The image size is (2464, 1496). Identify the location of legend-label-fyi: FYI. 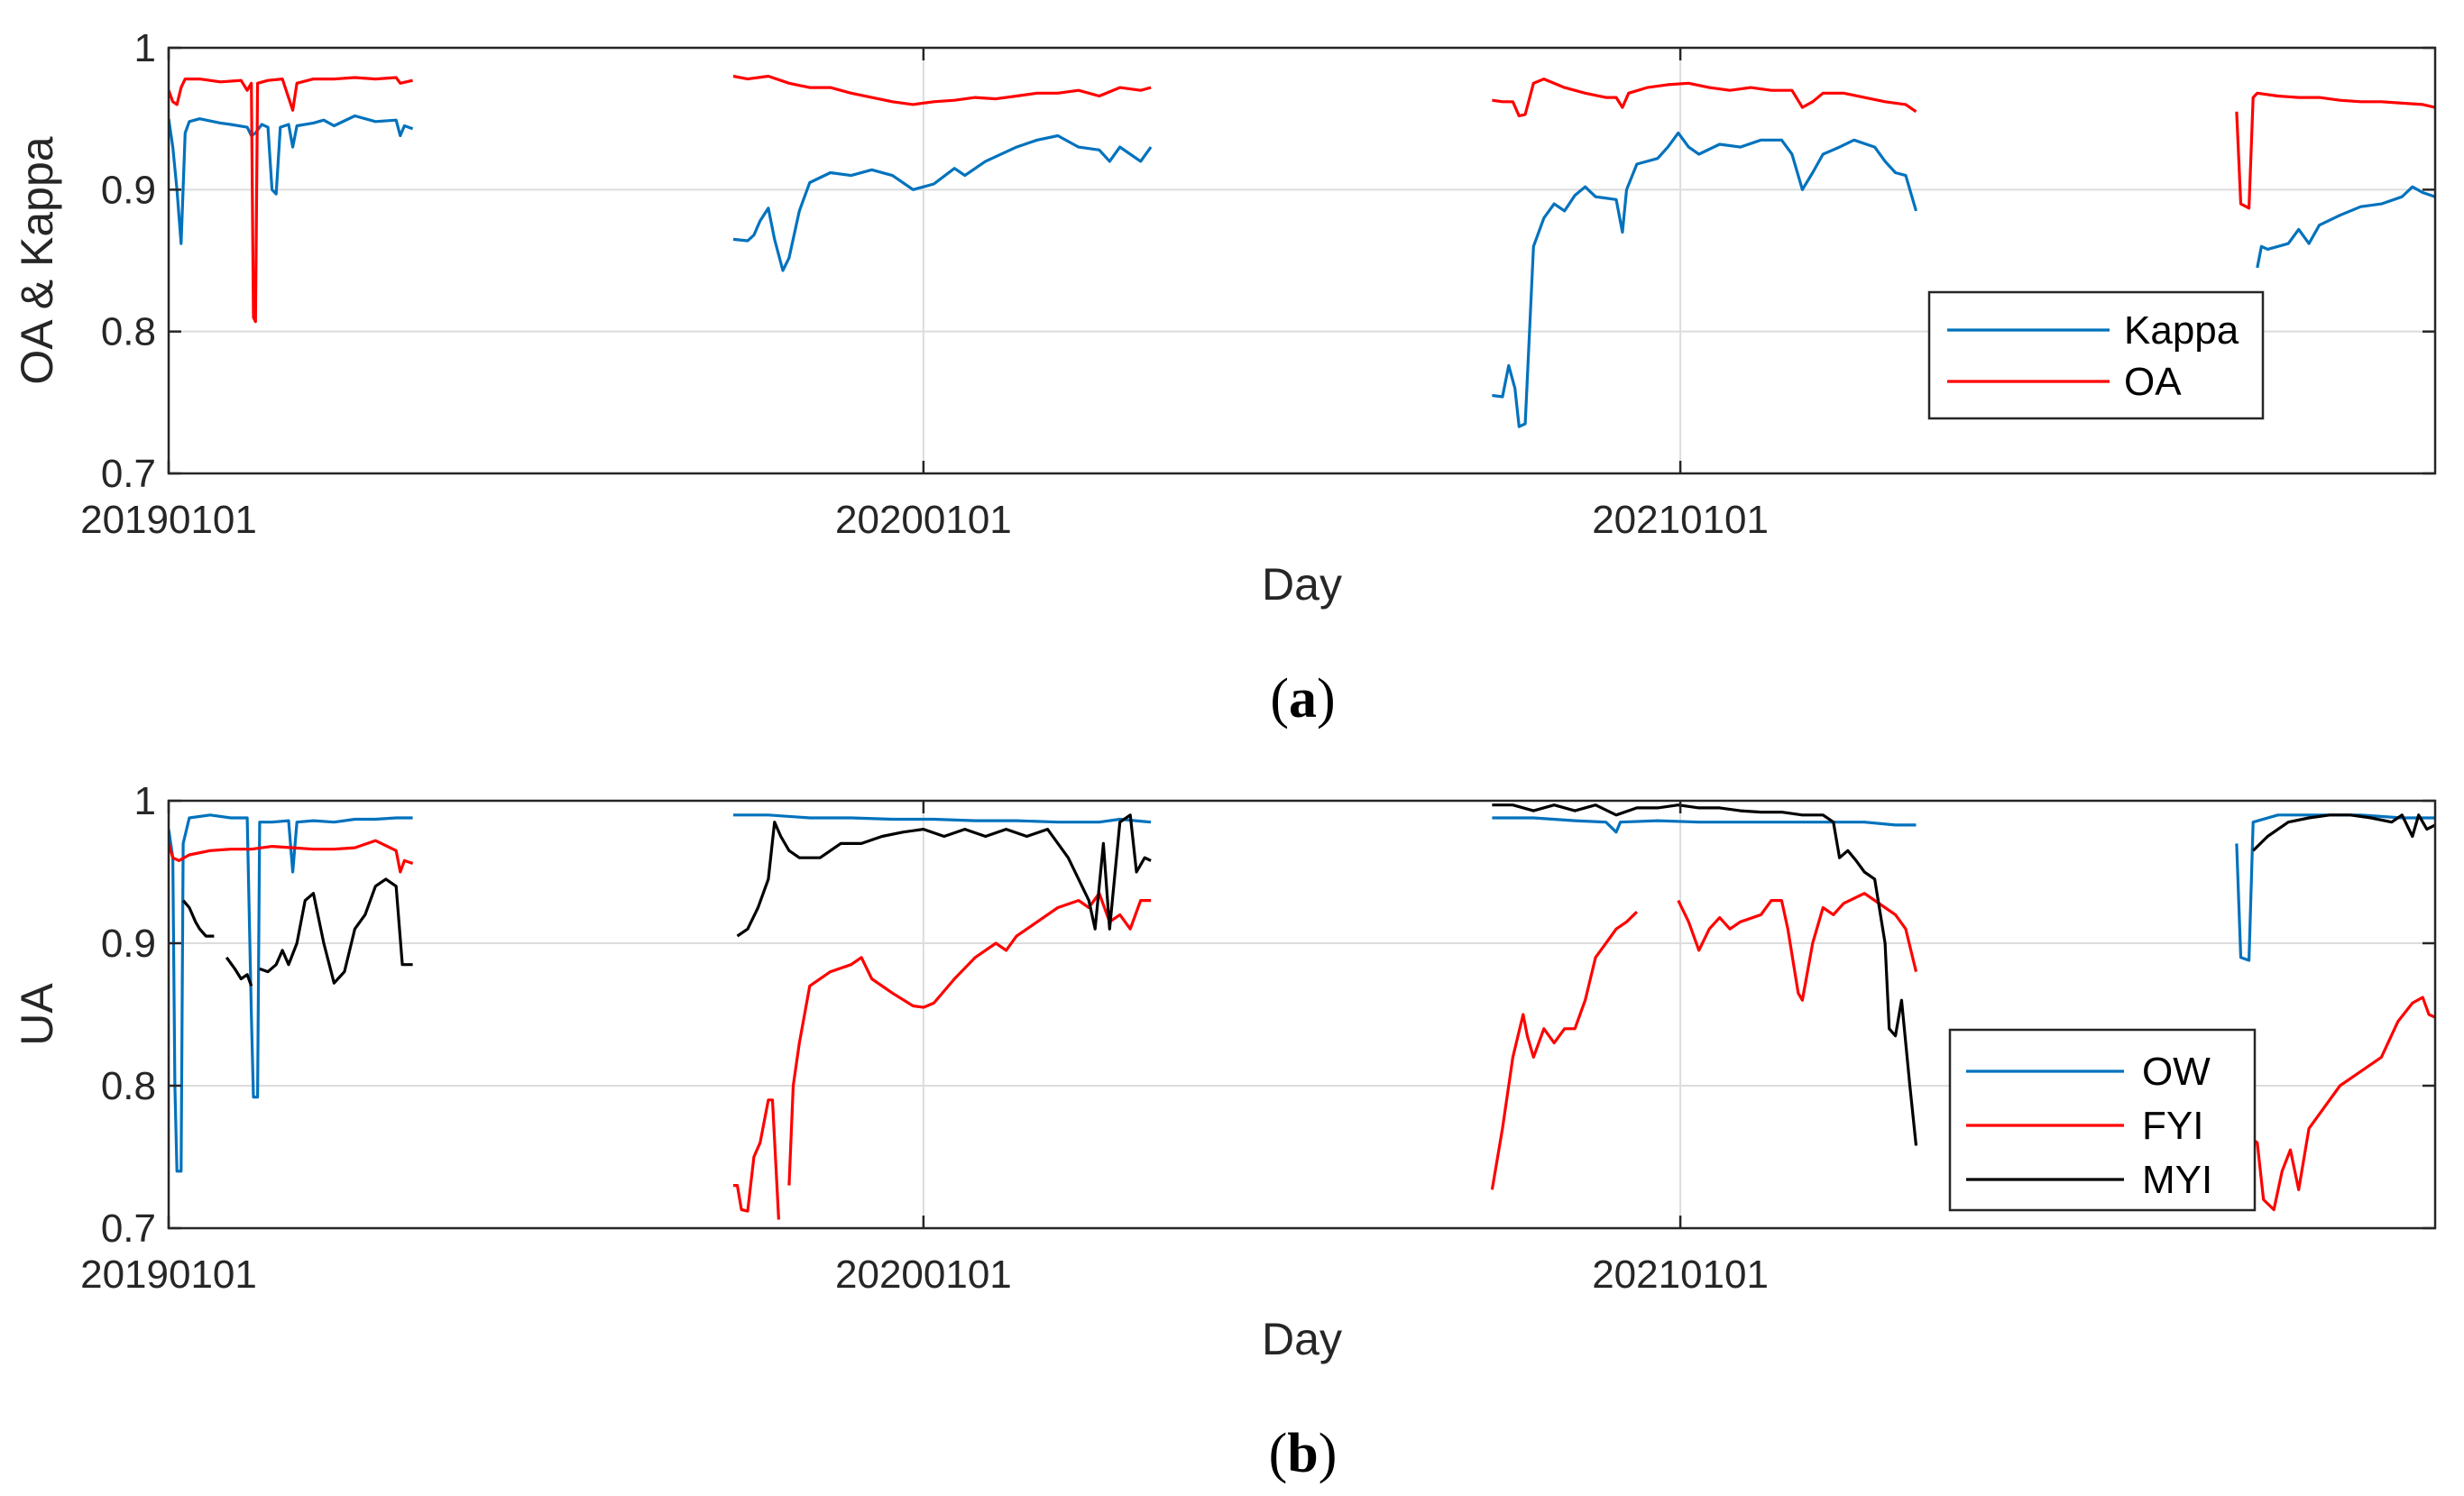
(2173, 1126).